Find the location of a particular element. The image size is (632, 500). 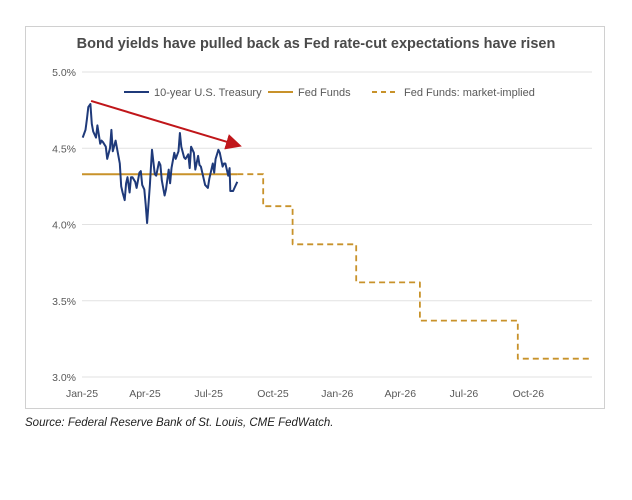

y-tick-label: 4.5% is located at coordinates (64, 149).